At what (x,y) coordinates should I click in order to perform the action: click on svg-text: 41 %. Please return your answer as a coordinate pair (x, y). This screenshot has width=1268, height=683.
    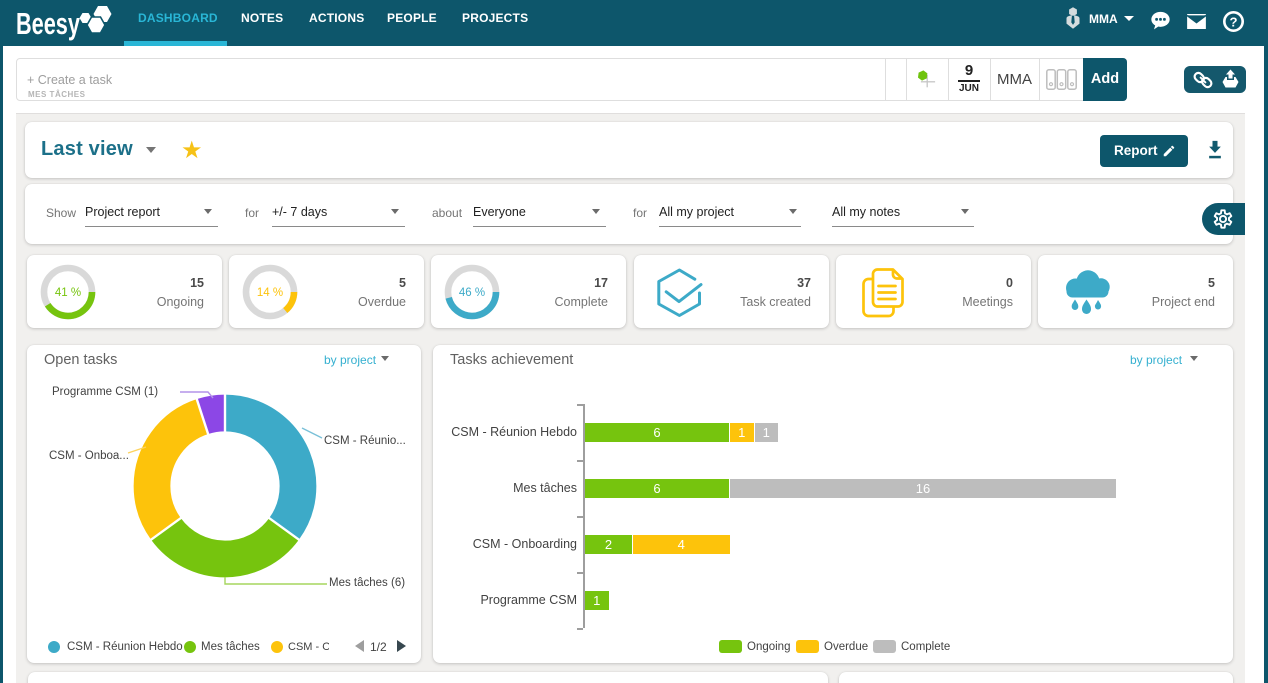
    Looking at the image, I should click on (68, 293).